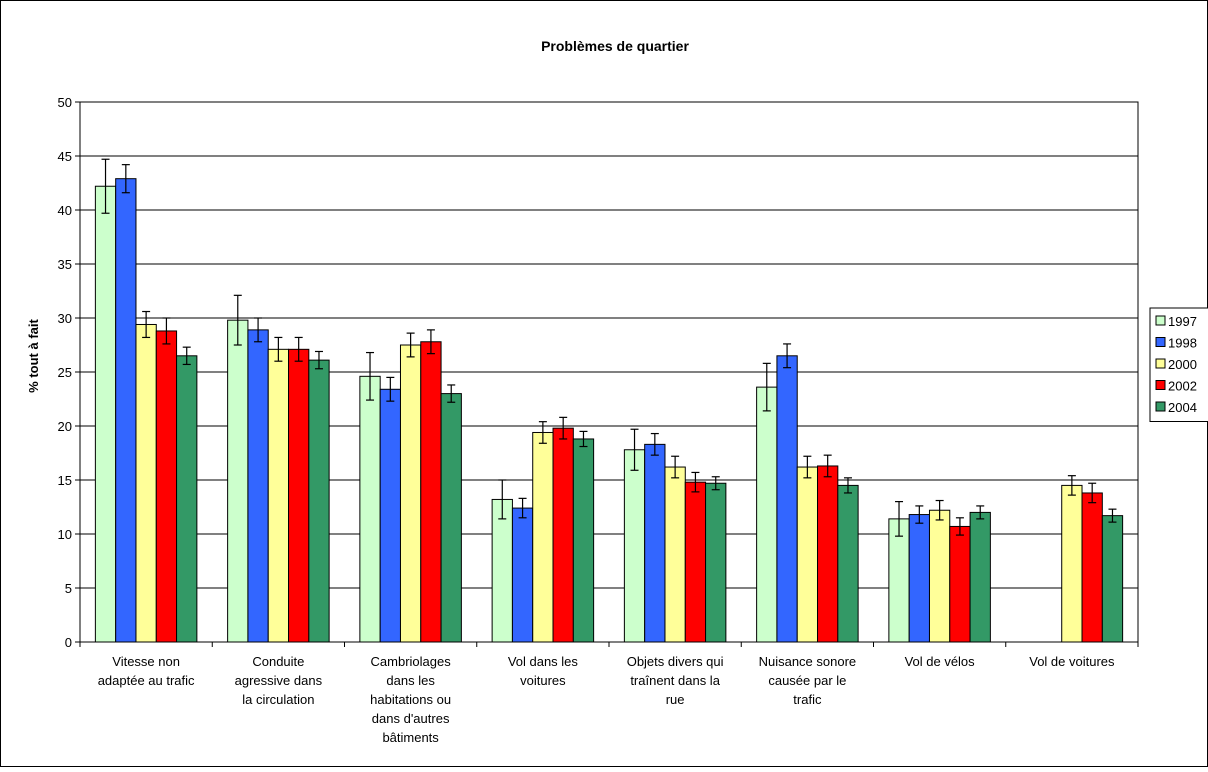 The image size is (1208, 772). Describe the element at coordinates (65, 264) in the screenshot. I see `y-tick-label: 35` at that location.